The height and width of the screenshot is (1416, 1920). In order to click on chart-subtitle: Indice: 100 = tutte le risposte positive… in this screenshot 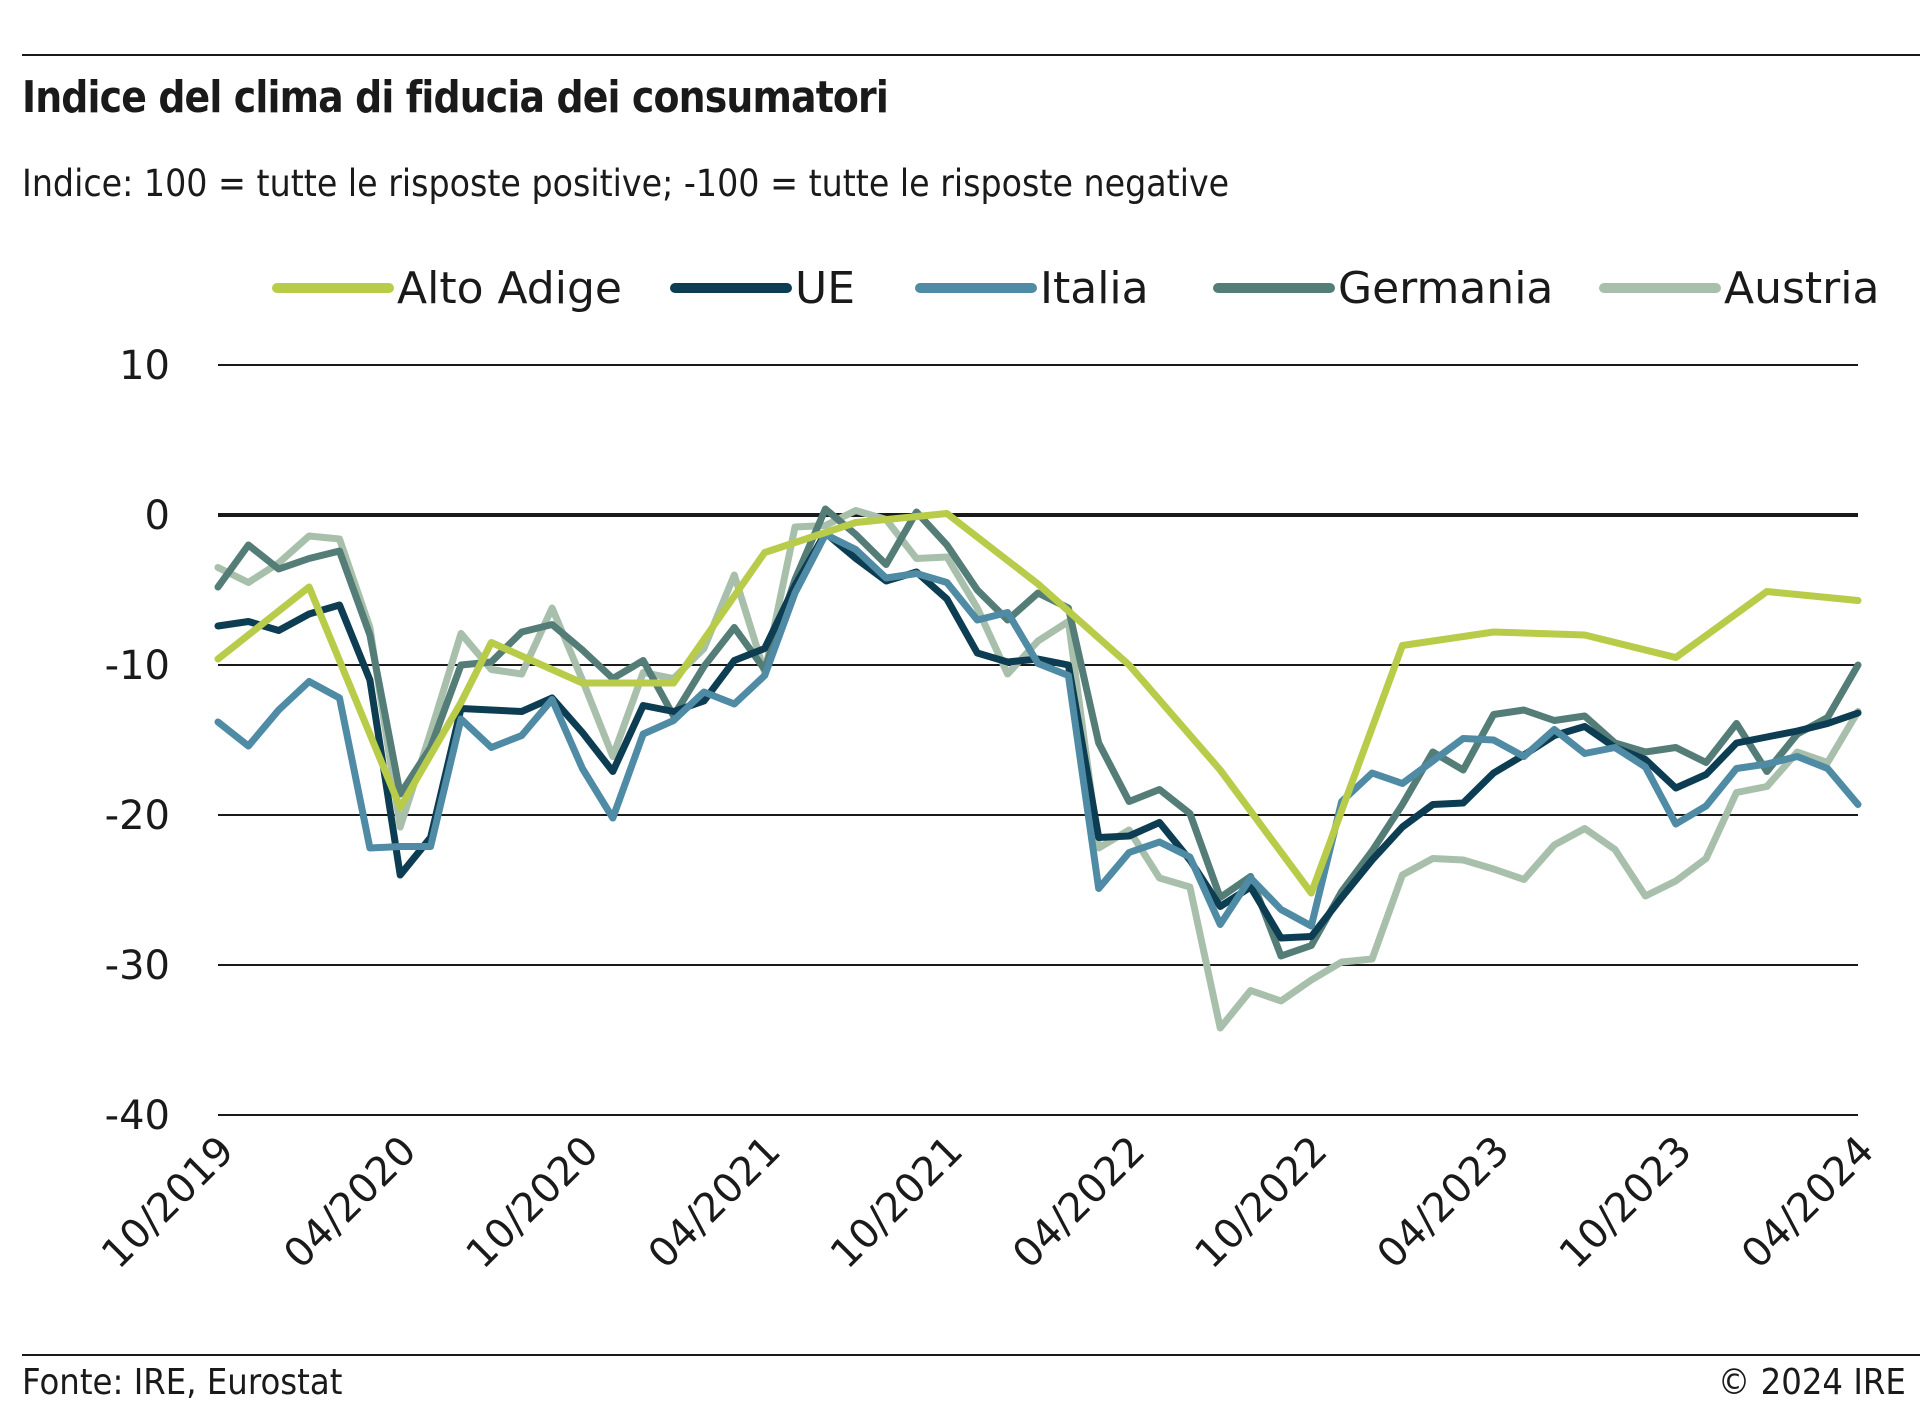, I will do `click(626, 183)`.